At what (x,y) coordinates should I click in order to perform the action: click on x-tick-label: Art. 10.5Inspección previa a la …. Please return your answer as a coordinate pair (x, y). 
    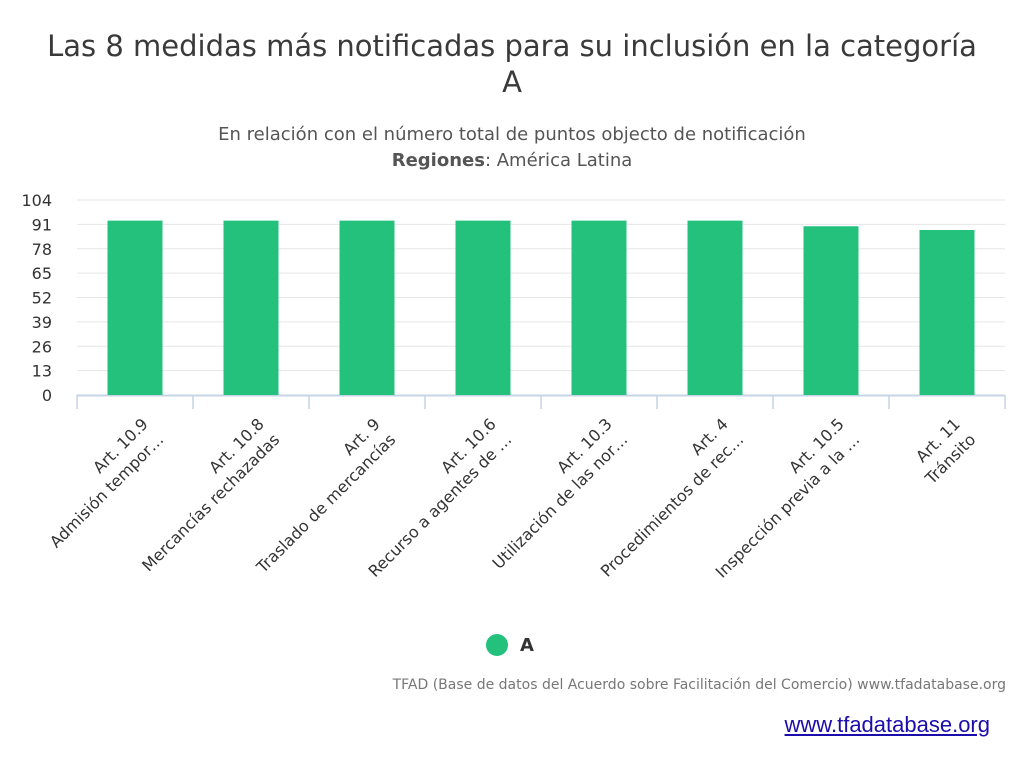
    Looking at the image, I should click on (779, 497).